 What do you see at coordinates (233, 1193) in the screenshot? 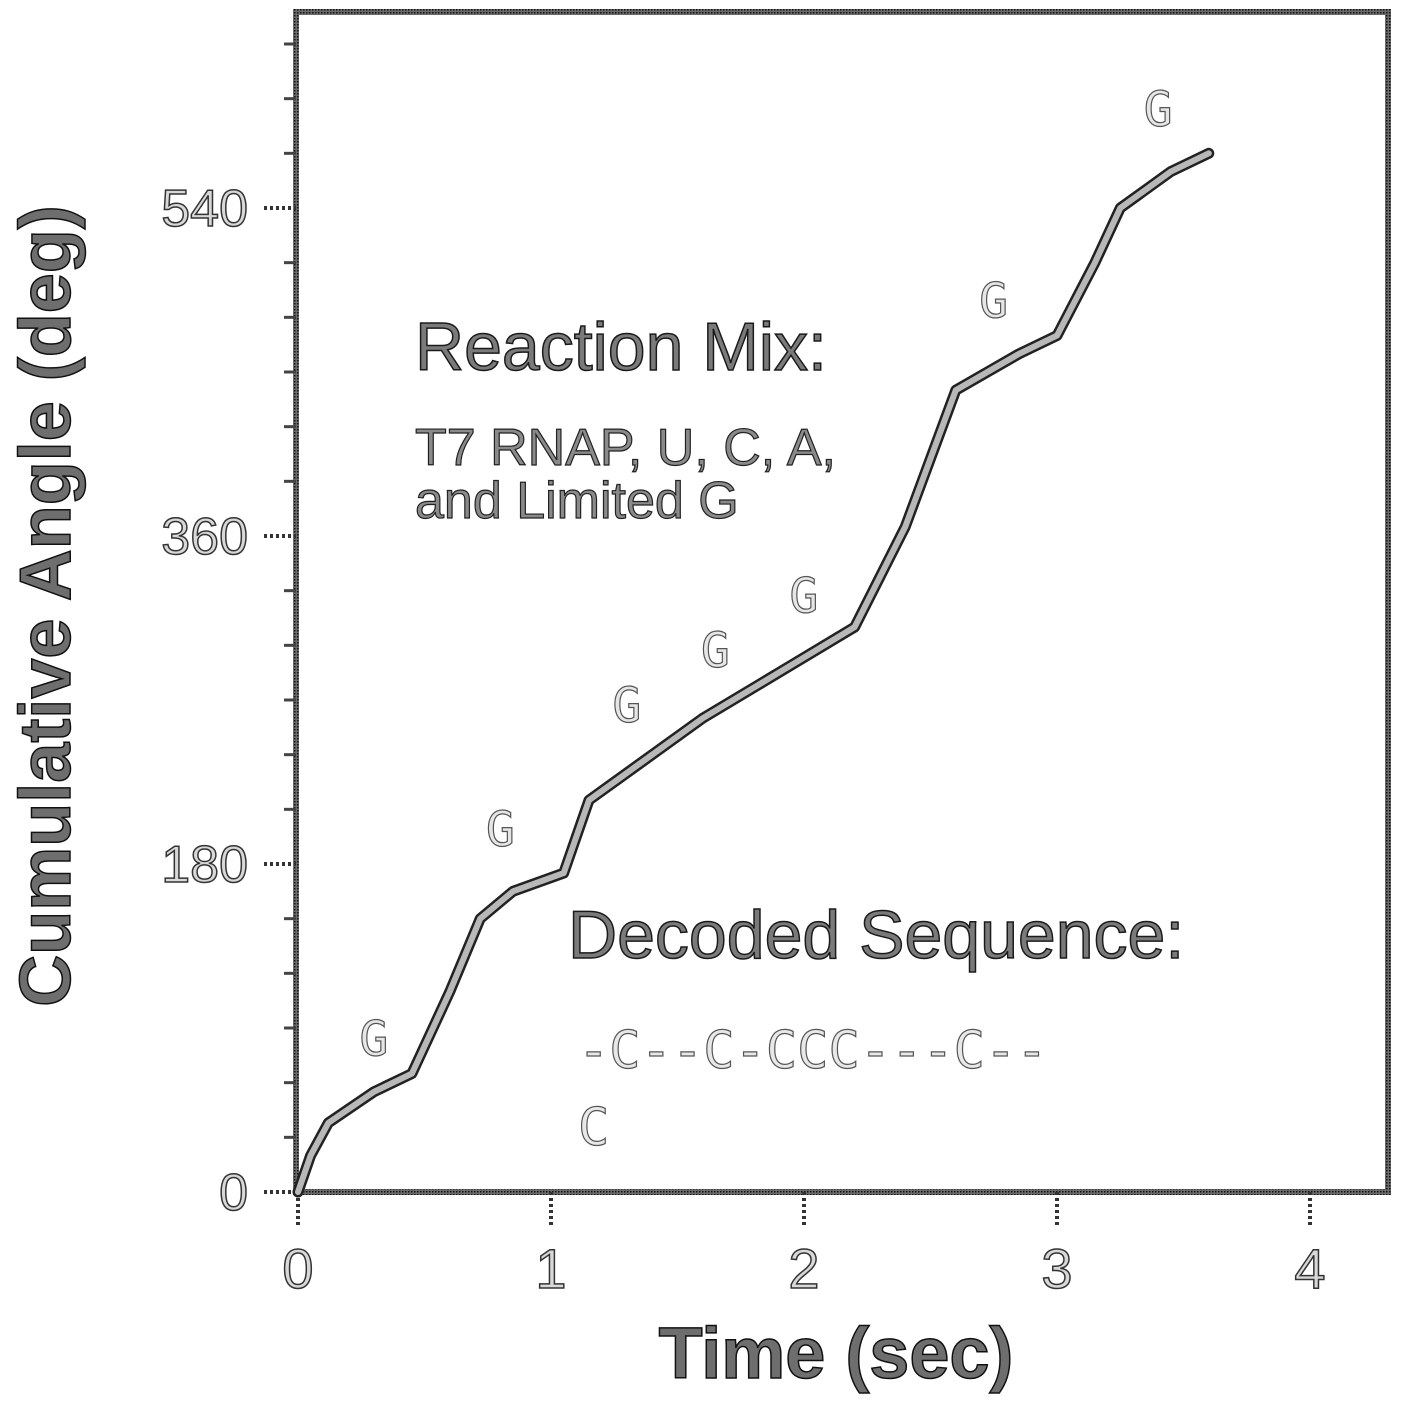
I see `y-tick-label: 0` at bounding box center [233, 1193].